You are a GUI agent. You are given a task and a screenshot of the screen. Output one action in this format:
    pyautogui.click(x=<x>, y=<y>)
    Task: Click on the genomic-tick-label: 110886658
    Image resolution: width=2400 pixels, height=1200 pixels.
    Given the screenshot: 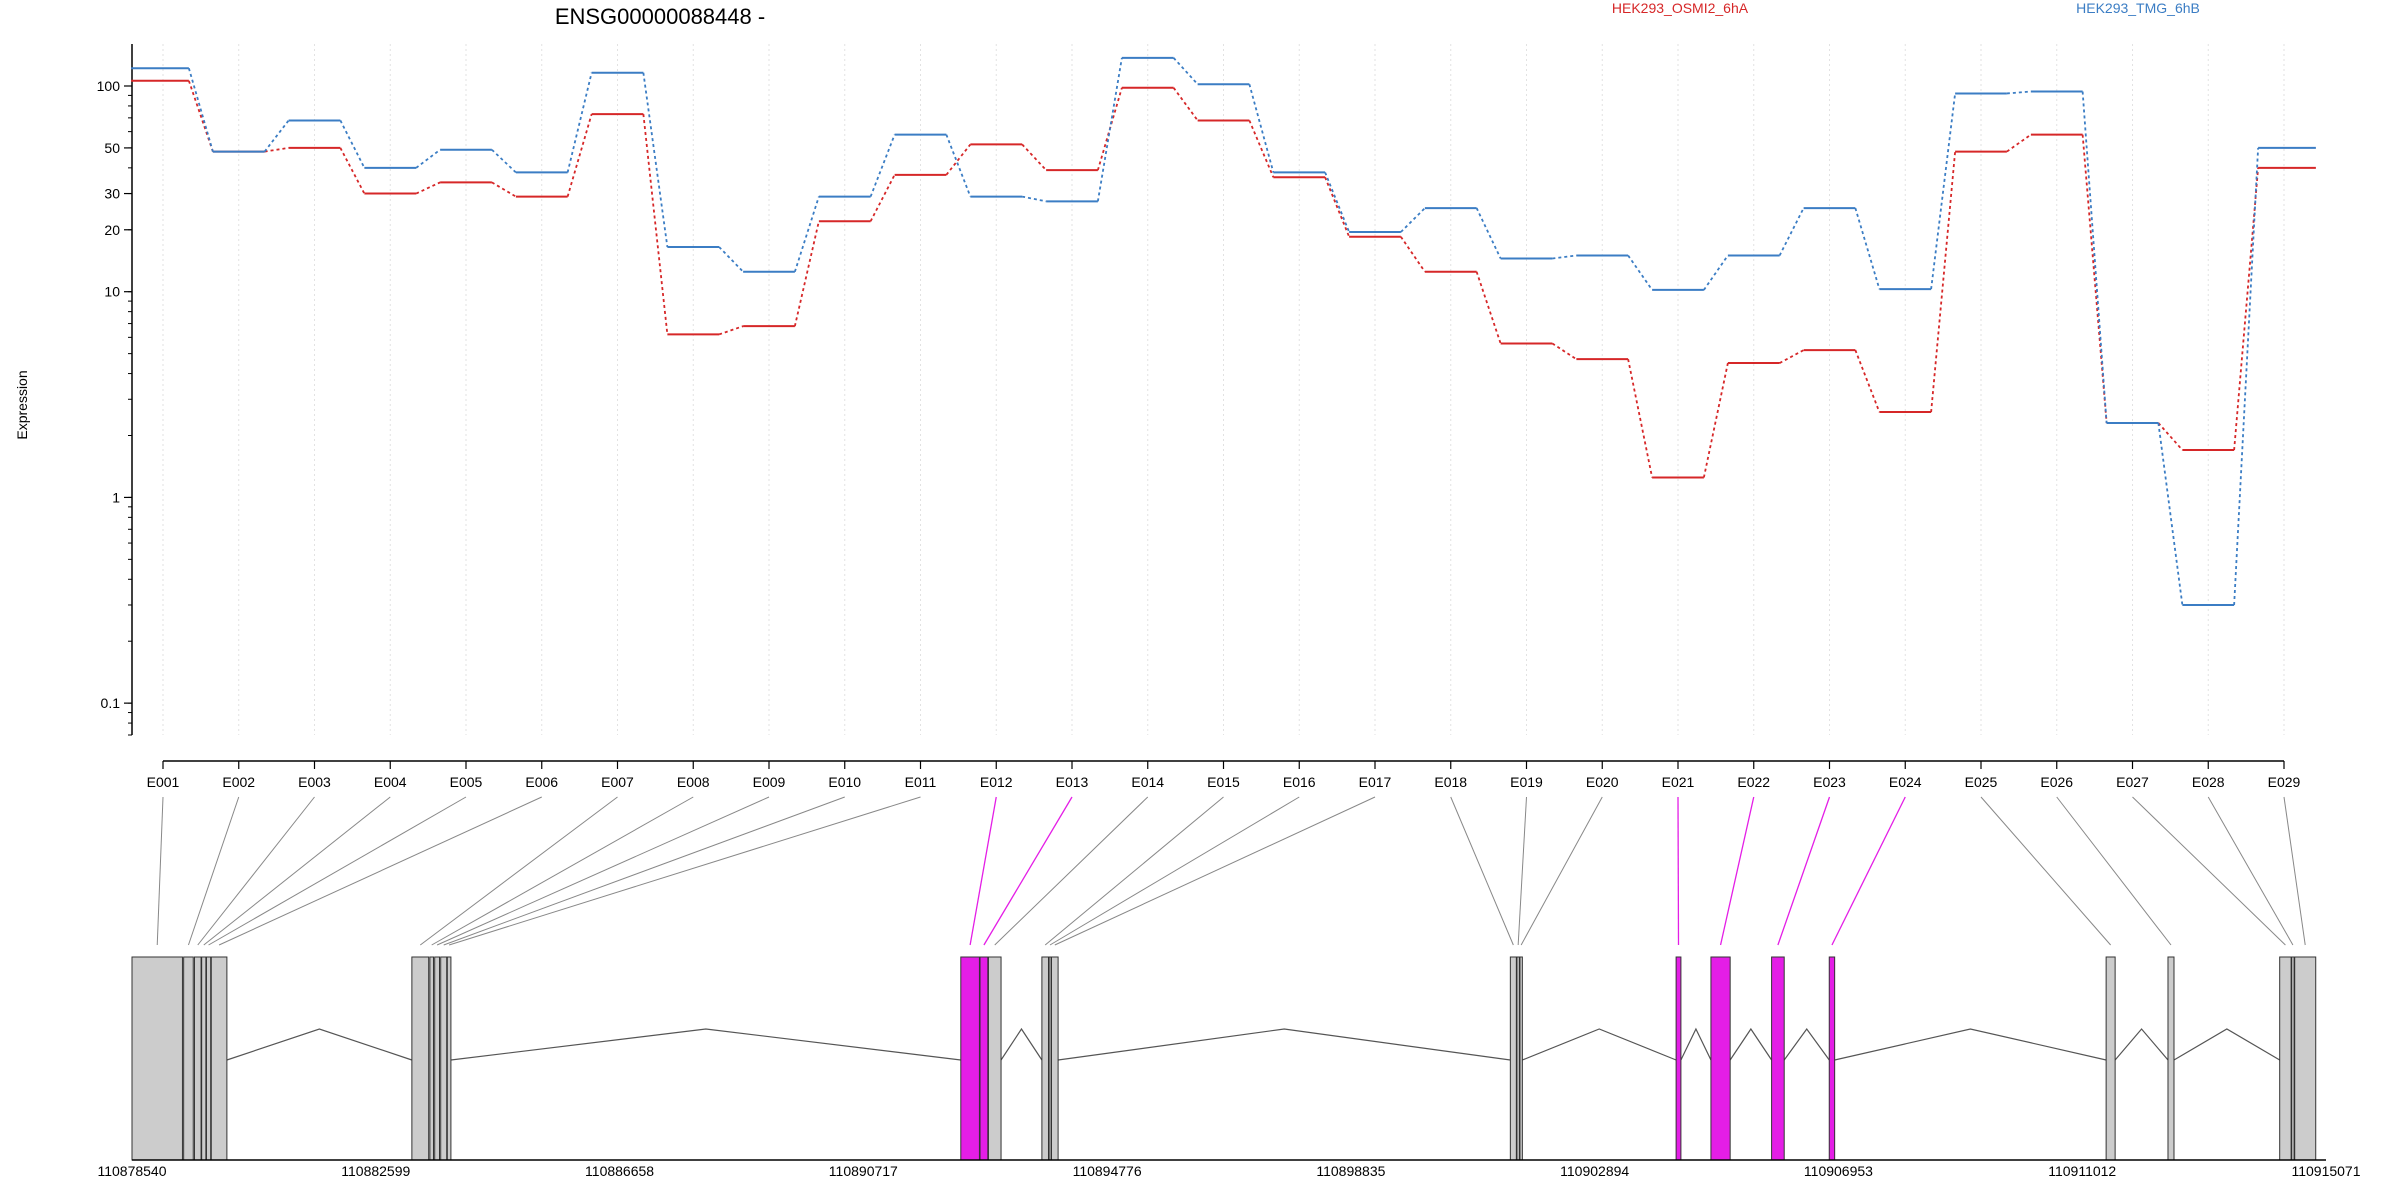 What is the action you would take?
    pyautogui.click(x=619, y=1171)
    